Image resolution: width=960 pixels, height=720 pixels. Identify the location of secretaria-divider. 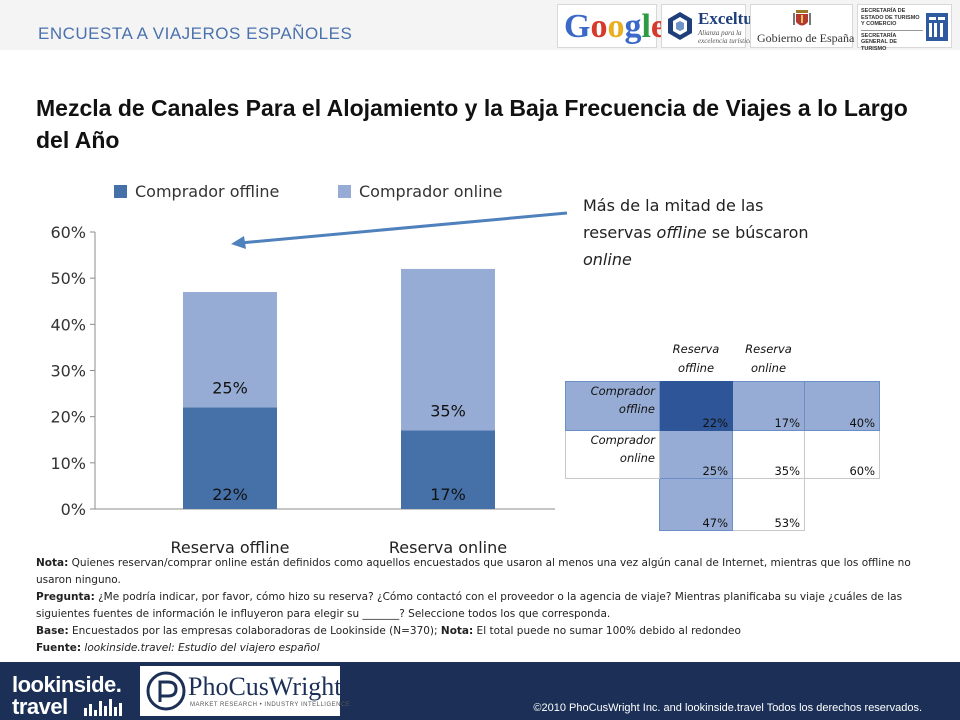
(892, 30).